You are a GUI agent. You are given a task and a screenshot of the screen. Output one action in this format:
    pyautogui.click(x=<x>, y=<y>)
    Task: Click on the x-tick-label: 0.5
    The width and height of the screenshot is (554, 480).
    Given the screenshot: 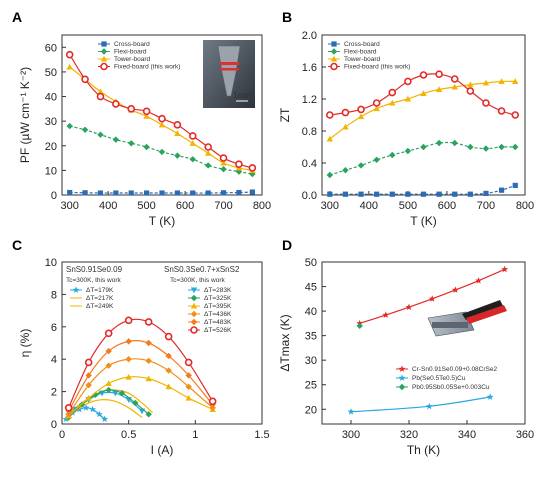 What is the action you would take?
    pyautogui.click(x=128, y=435)
    